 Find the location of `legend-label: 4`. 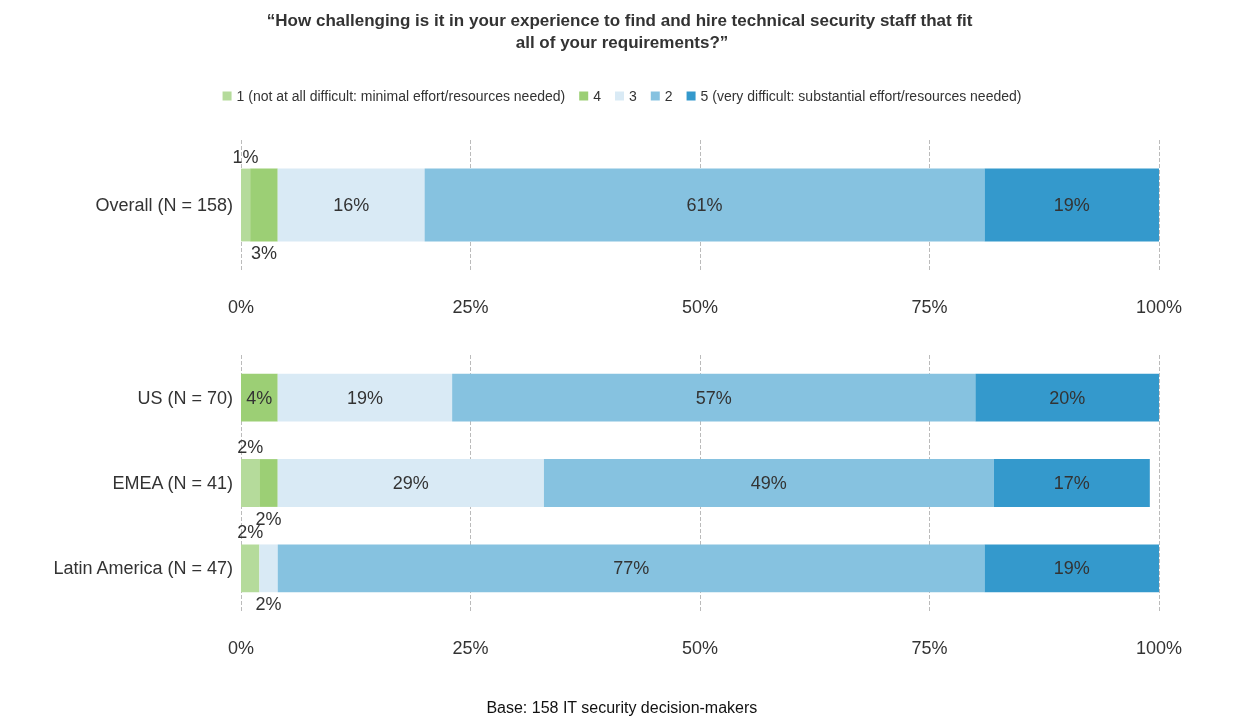

legend-label: 4 is located at coordinates (597, 96).